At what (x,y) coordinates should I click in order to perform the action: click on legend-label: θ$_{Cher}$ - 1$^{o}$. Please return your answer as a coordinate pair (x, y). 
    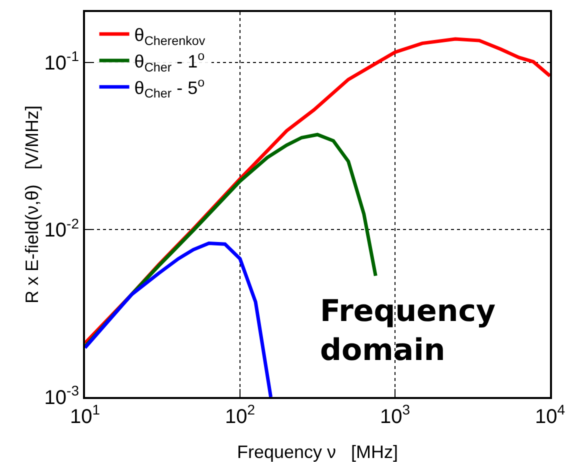
    Looking at the image, I should click on (169, 61).